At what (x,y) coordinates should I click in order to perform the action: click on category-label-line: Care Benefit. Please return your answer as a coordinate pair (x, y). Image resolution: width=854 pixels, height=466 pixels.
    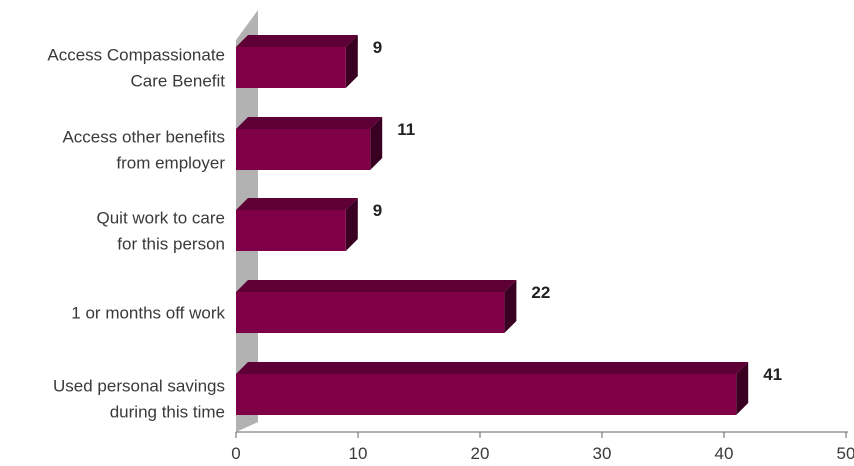
    Looking at the image, I should click on (178, 81).